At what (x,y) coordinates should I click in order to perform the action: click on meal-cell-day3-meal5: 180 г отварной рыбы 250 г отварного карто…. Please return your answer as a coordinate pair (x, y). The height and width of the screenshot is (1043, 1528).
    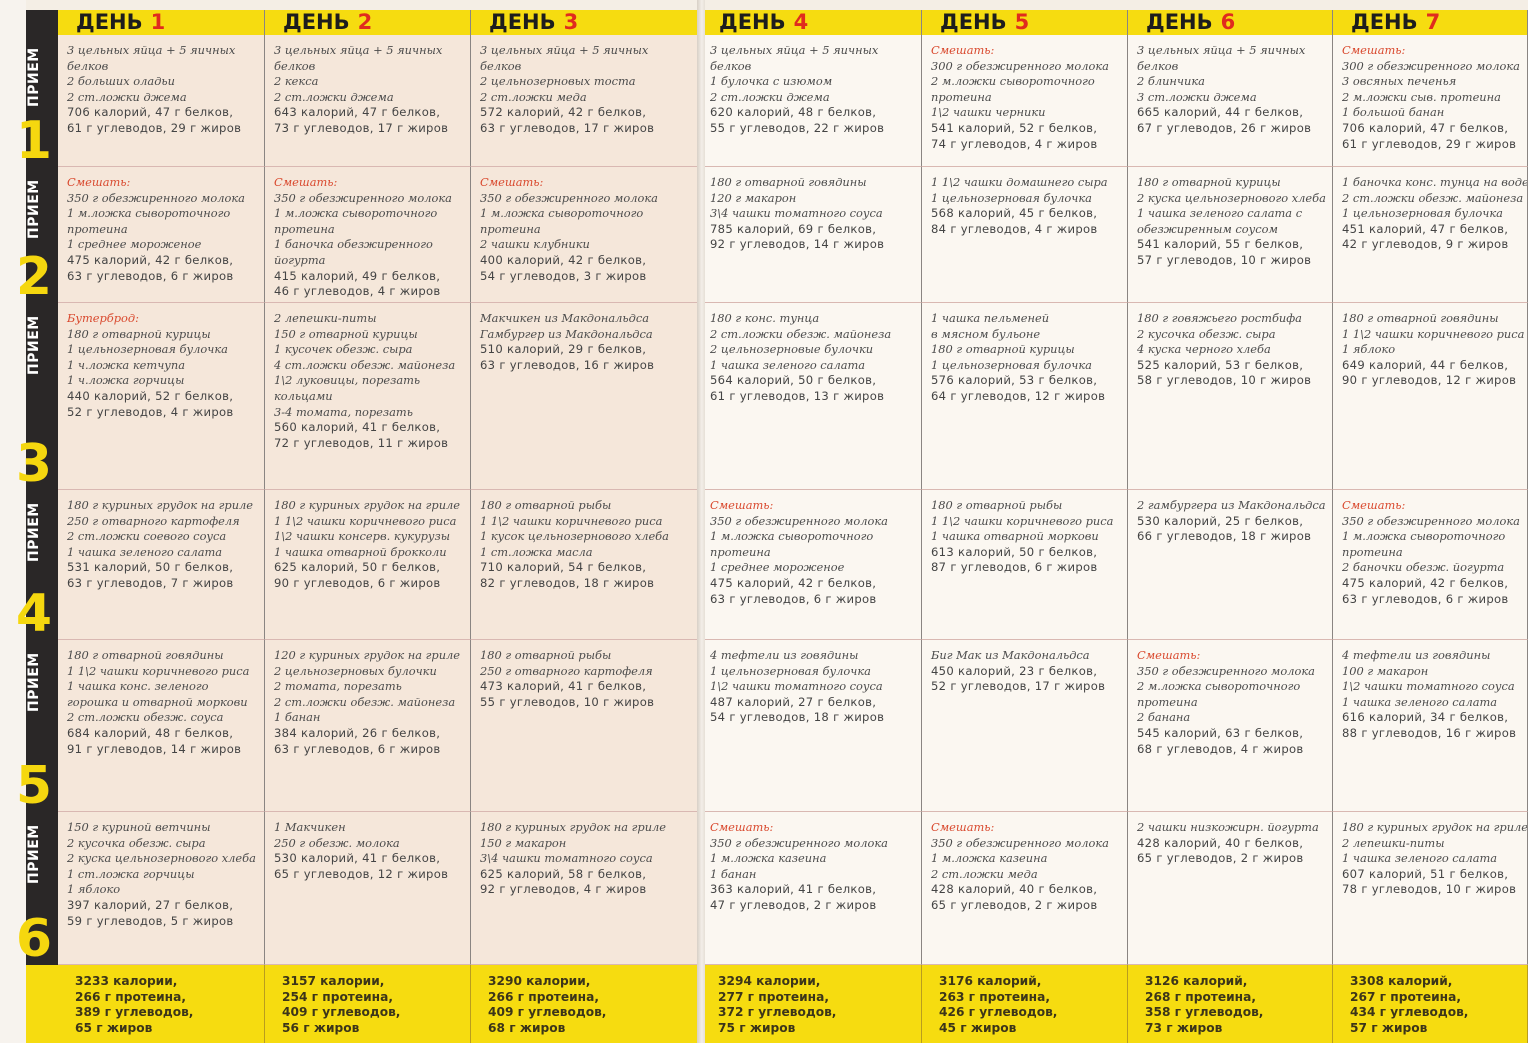
    Looking at the image, I should click on (586, 726).